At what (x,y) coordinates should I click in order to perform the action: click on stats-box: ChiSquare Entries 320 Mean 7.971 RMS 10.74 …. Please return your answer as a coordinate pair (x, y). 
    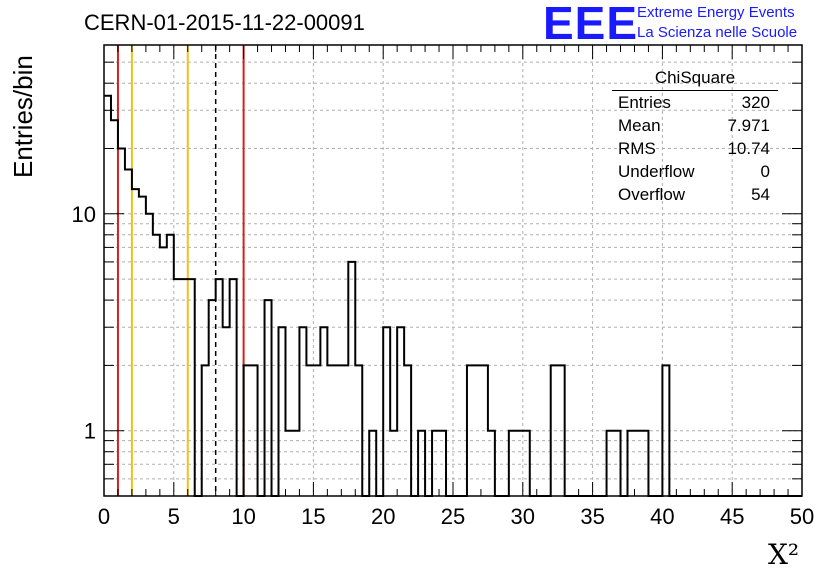
    Looking at the image, I should click on (695, 136).